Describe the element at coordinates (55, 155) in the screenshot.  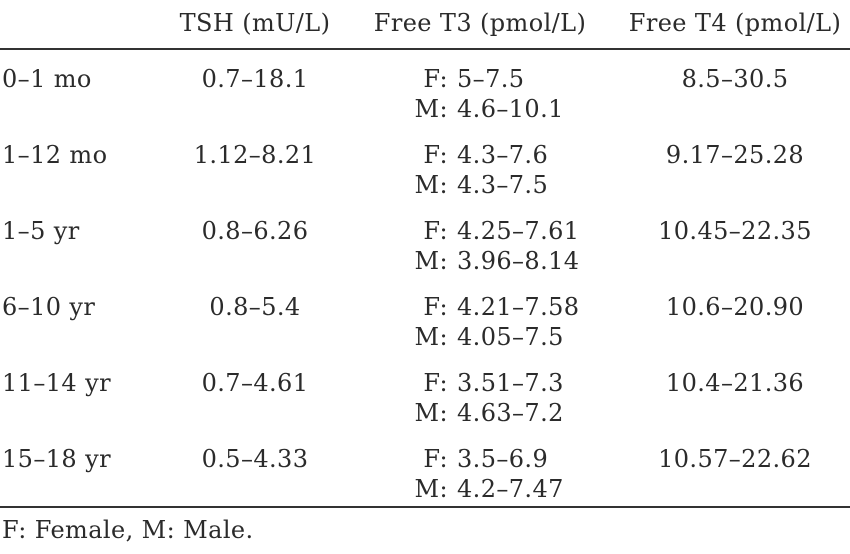
I see `age-cell: 1–12 mo` at that location.